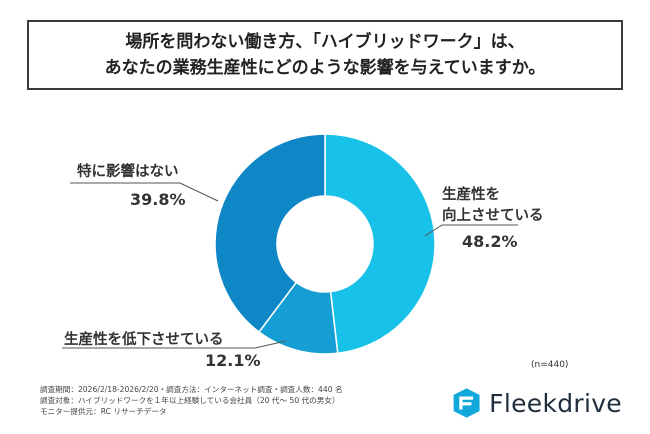  I want to click on sample-size-note: (n=440), so click(550, 365).